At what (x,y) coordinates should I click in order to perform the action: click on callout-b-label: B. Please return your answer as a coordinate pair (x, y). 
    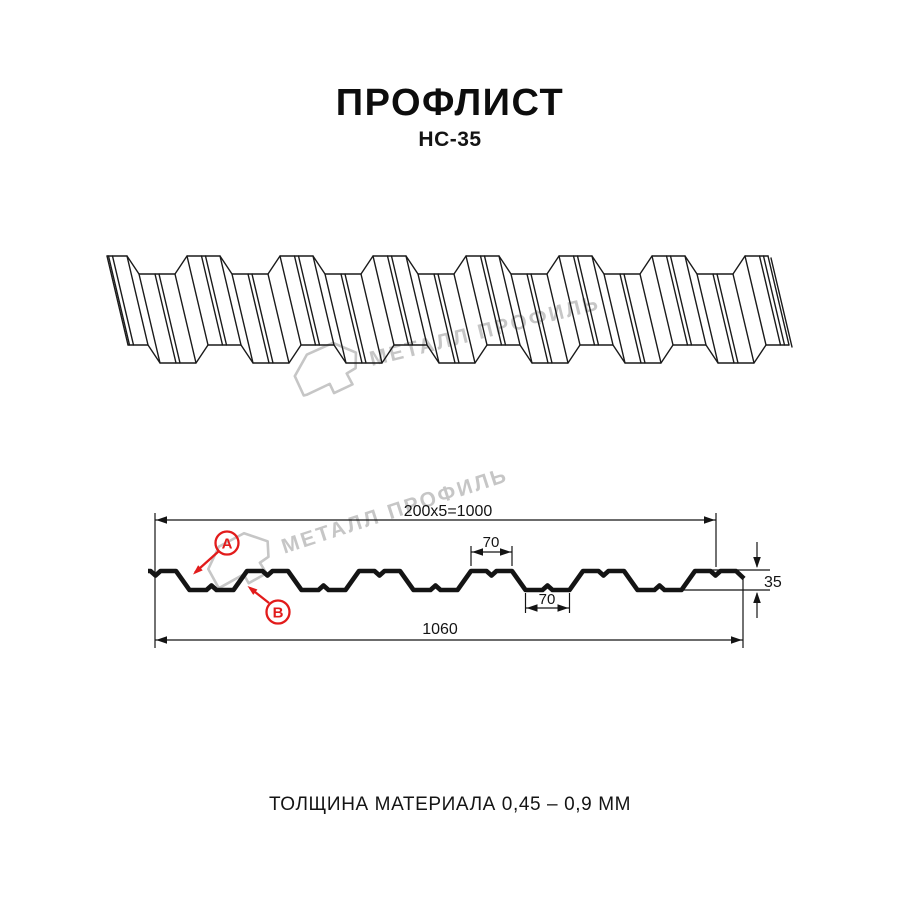
    Looking at the image, I should click on (278, 613).